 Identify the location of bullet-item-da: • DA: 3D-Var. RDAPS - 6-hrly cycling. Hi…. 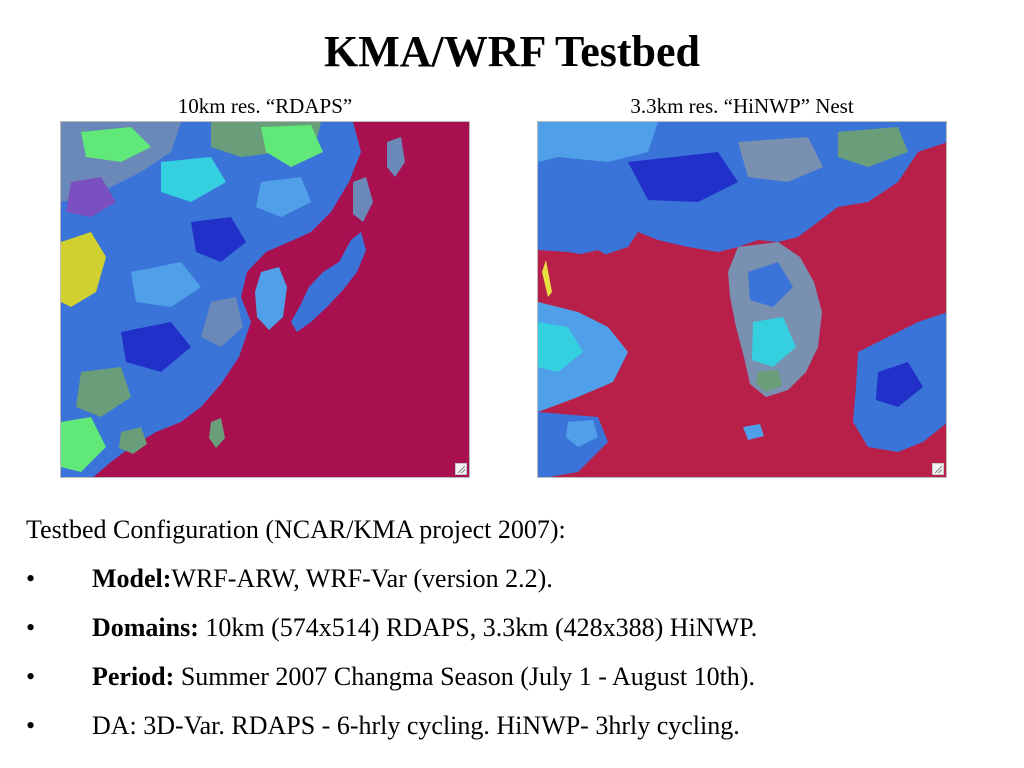
(516, 725).